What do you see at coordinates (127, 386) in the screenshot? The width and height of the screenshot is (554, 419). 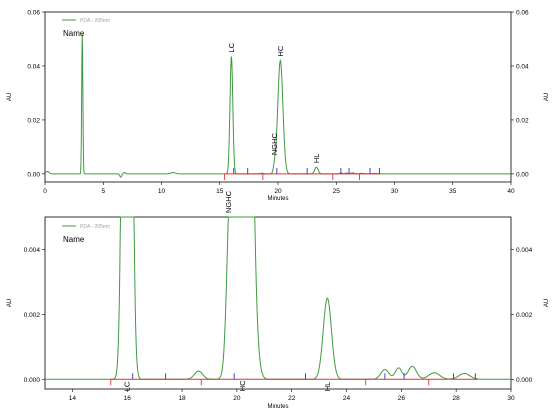 I see `bot-peak-label-lc: LC` at bounding box center [127, 386].